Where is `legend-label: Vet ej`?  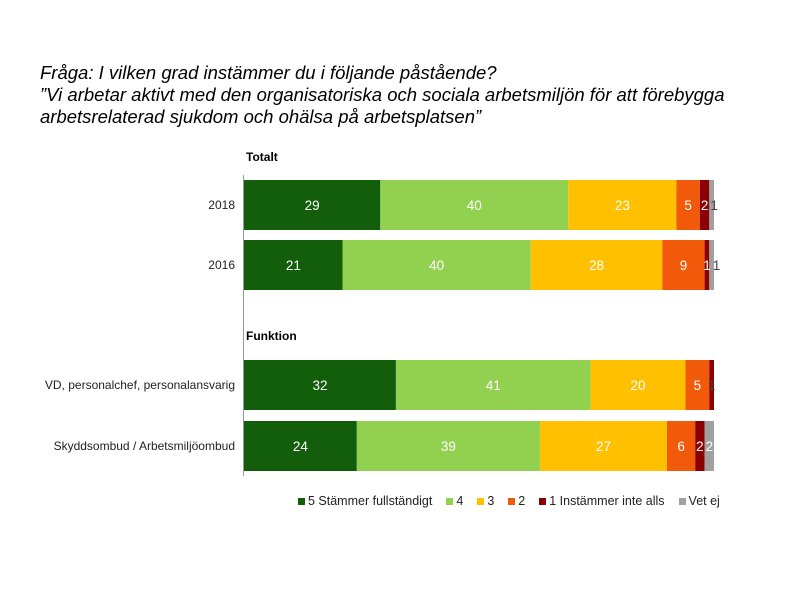 legend-label: Vet ej is located at coordinates (704, 501).